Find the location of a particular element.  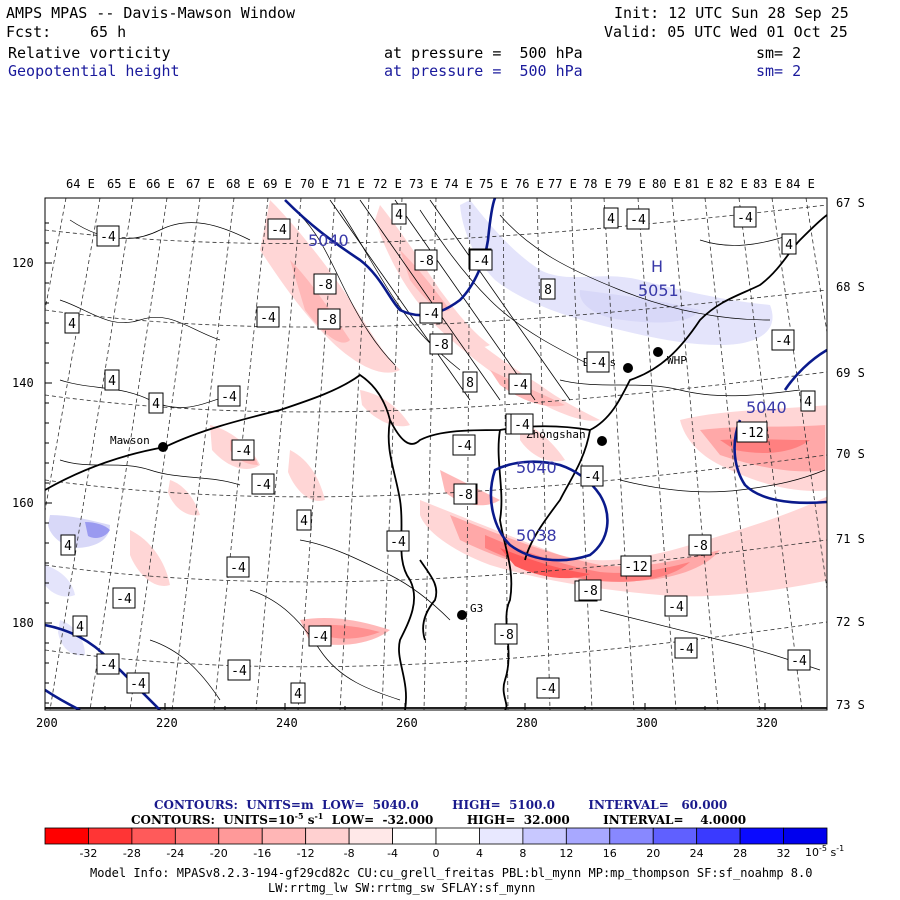

station-label-mawson: Mawson is located at coordinates (130, 440).